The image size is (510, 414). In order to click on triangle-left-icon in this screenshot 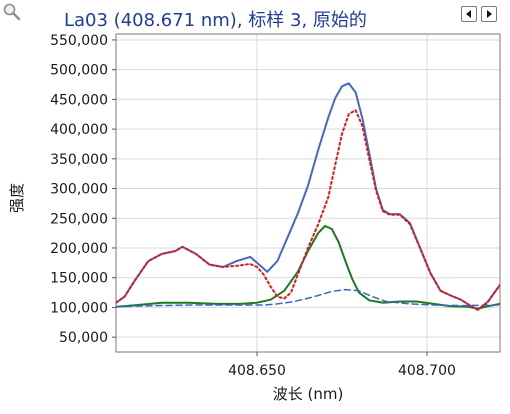, I will do `click(468, 14)`.